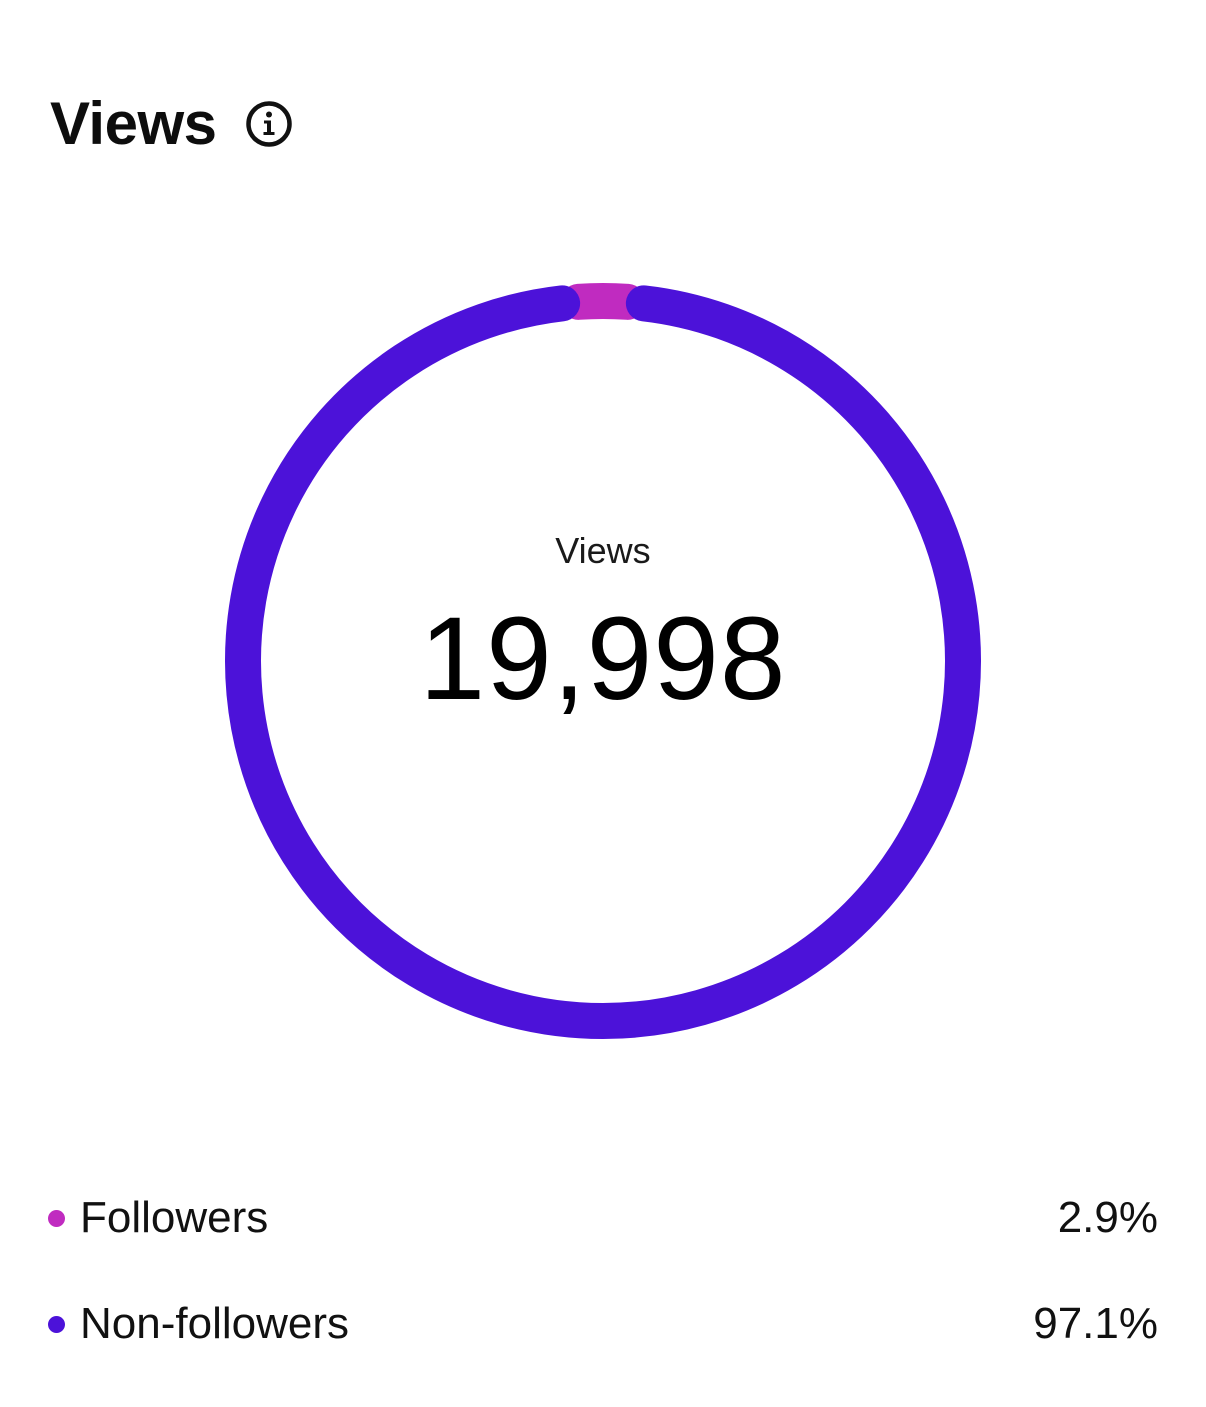 Image resolution: width=1206 pixels, height=1407 pixels. I want to click on legend-dot-non-followers, so click(56, 1324).